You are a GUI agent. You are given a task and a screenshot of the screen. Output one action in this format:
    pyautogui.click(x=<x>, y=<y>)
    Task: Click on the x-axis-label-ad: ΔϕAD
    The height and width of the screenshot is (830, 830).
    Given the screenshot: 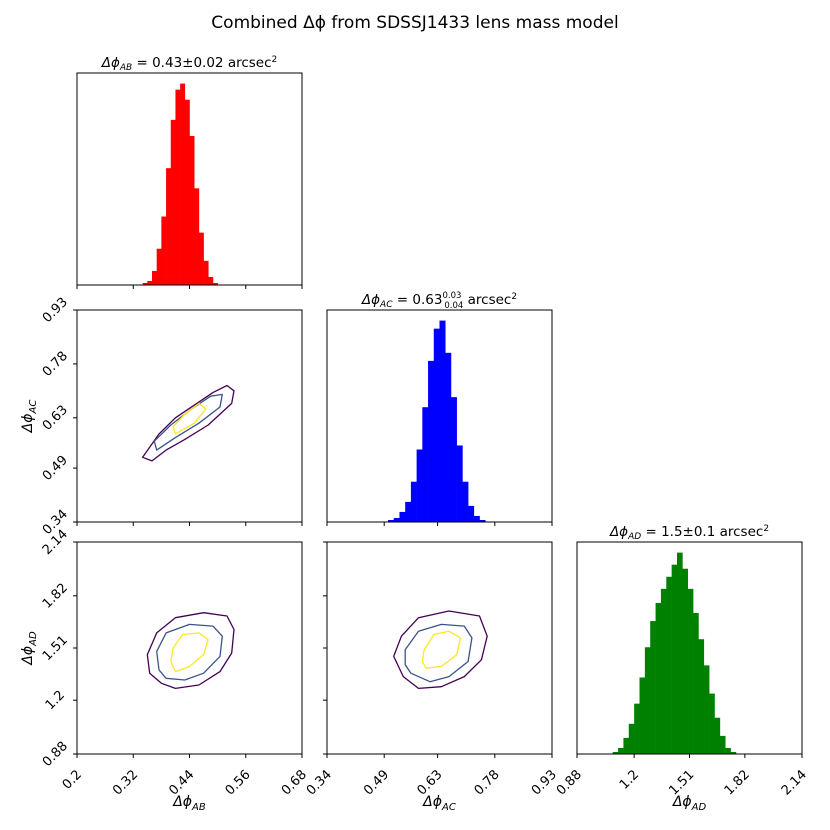 What is the action you would take?
    pyautogui.click(x=689, y=803)
    